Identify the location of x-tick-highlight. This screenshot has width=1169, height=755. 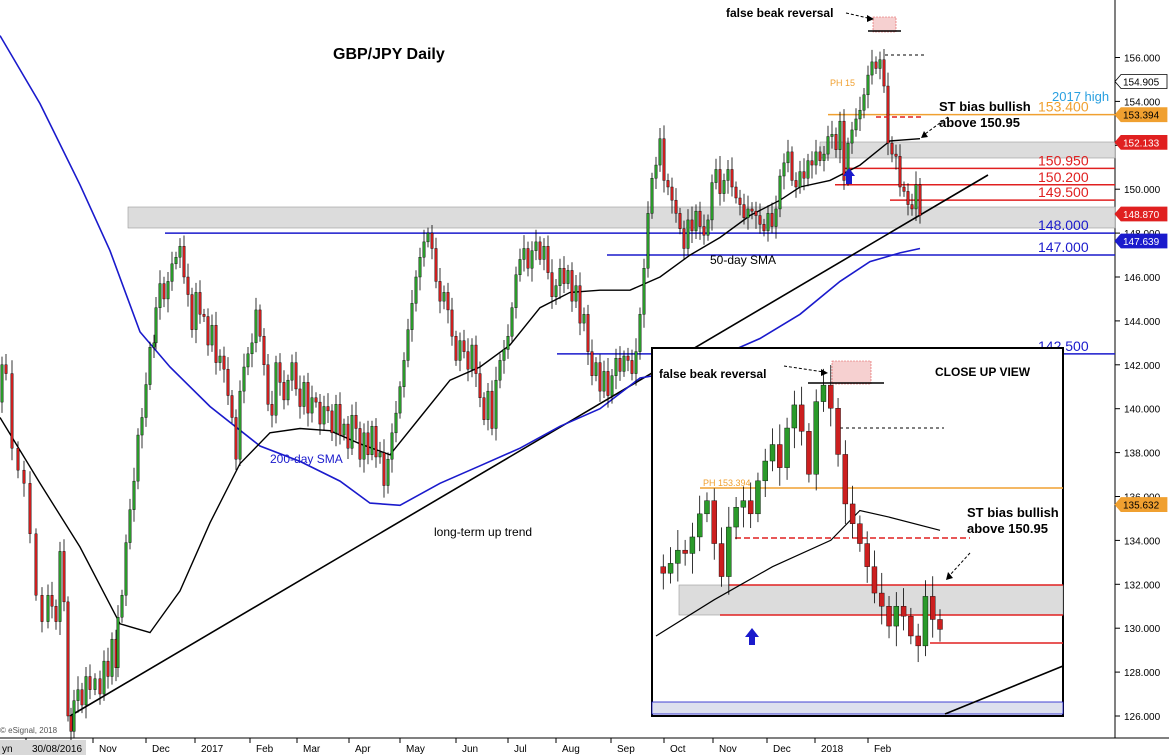
(58, 747).